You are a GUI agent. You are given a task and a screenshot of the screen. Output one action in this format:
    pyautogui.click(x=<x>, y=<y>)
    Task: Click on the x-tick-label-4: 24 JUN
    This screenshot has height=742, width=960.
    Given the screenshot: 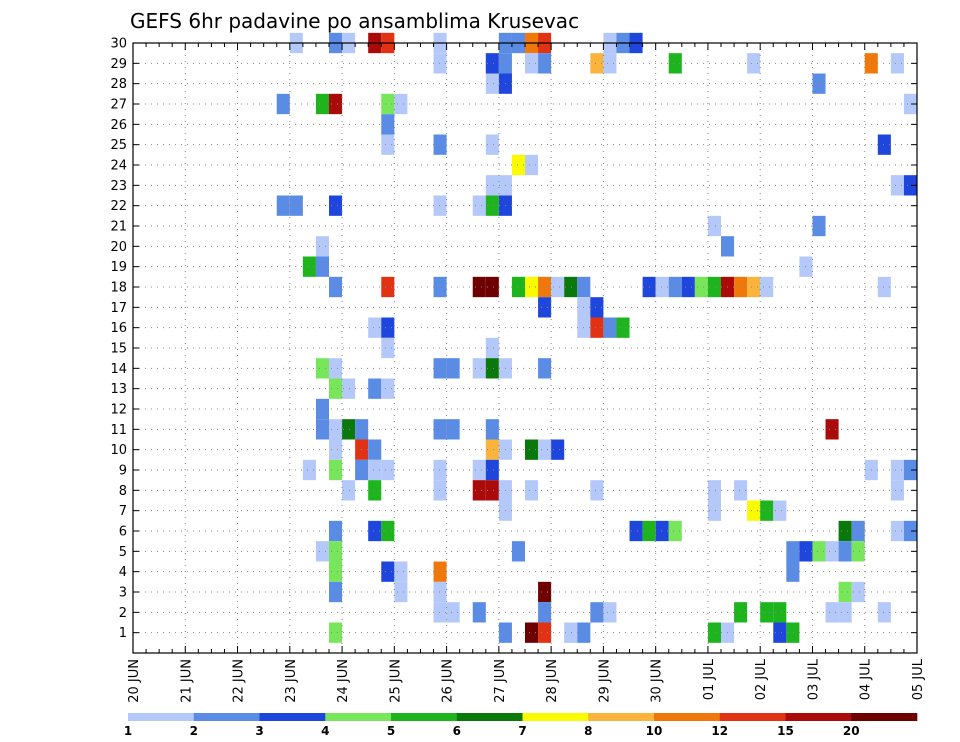 What is the action you would take?
    pyautogui.click(x=343, y=681)
    